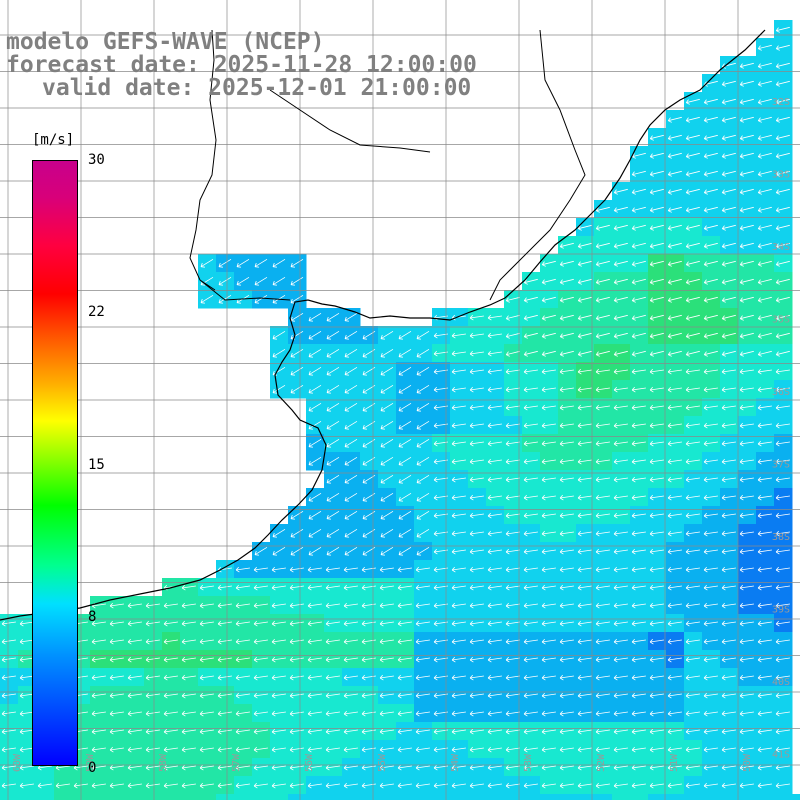 The width and height of the screenshot is (800, 800). Describe the element at coordinates (163, 762) in the screenshot. I see `longitude-label: 58W` at that location.